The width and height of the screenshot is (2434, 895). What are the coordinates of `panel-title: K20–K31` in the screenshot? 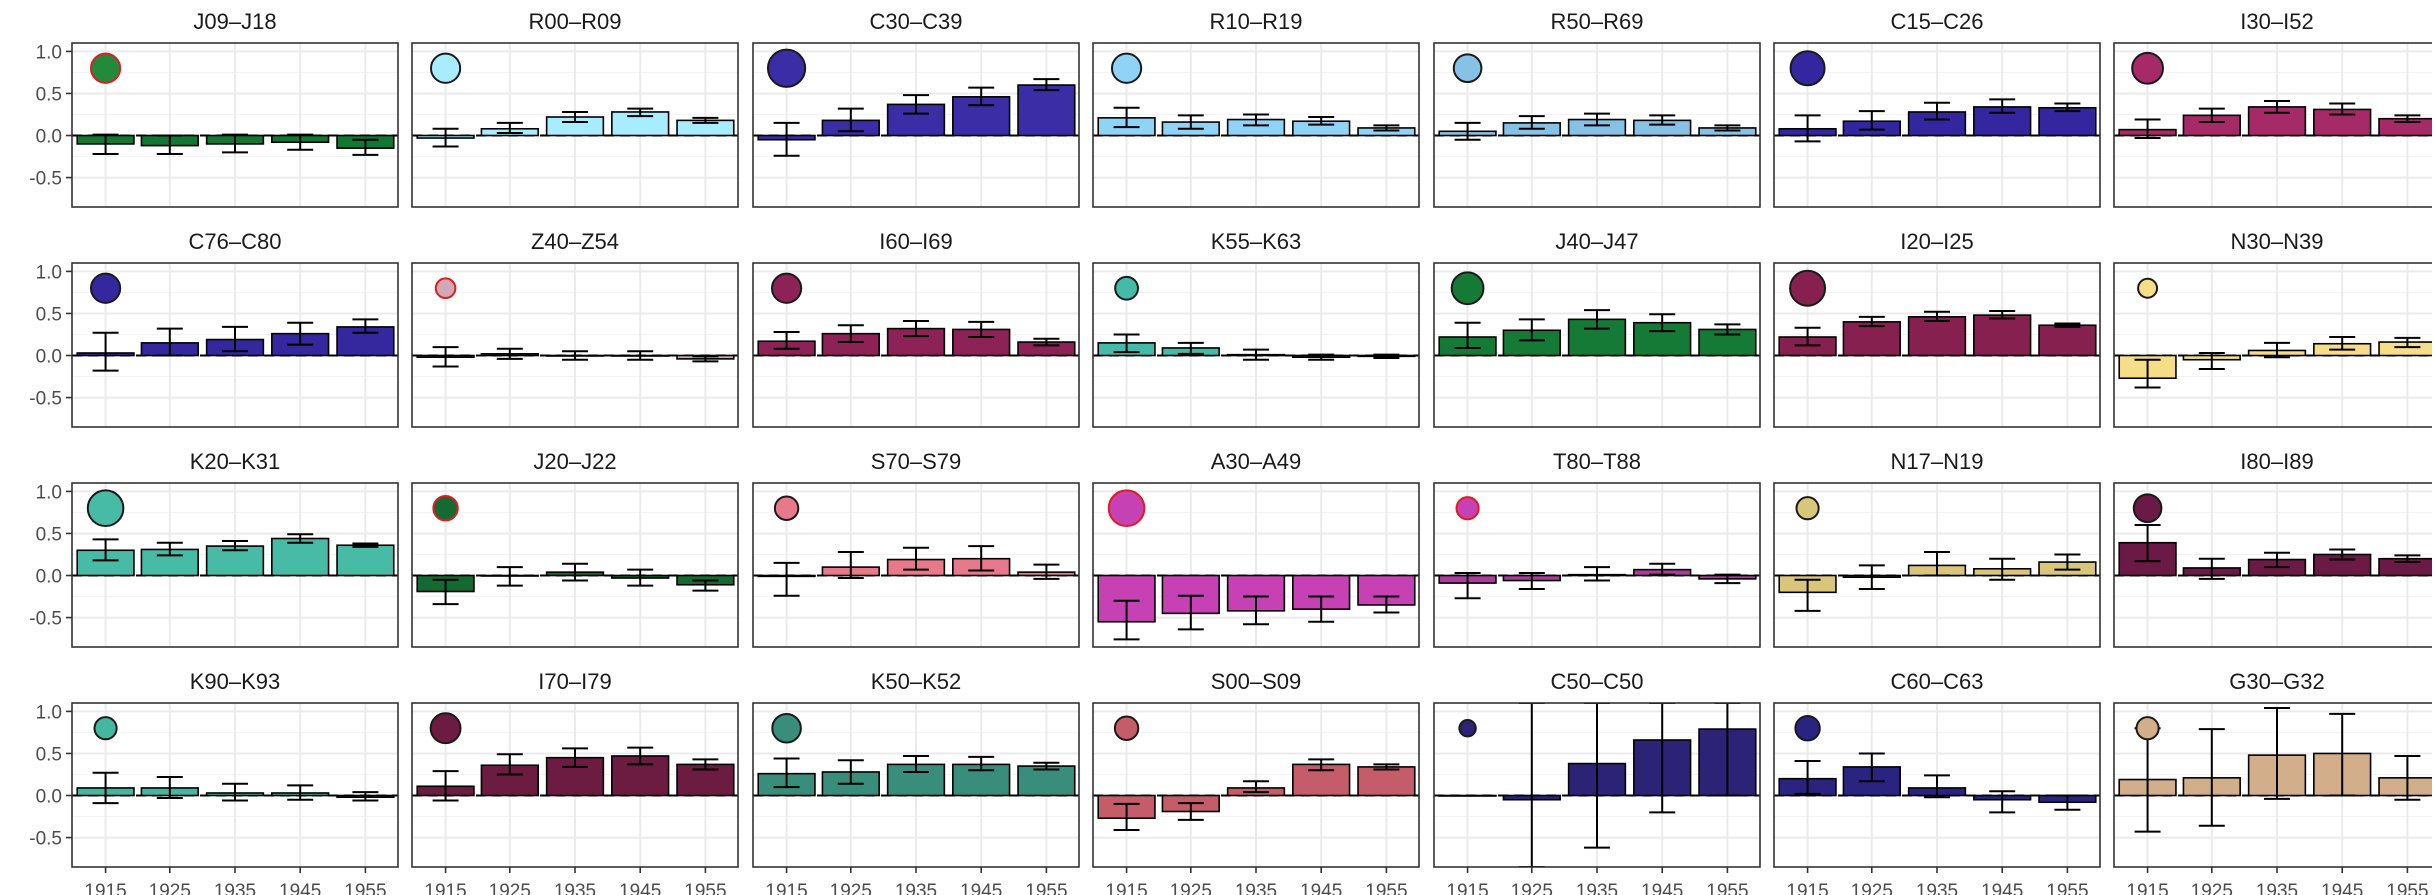 It's located at (235, 461).